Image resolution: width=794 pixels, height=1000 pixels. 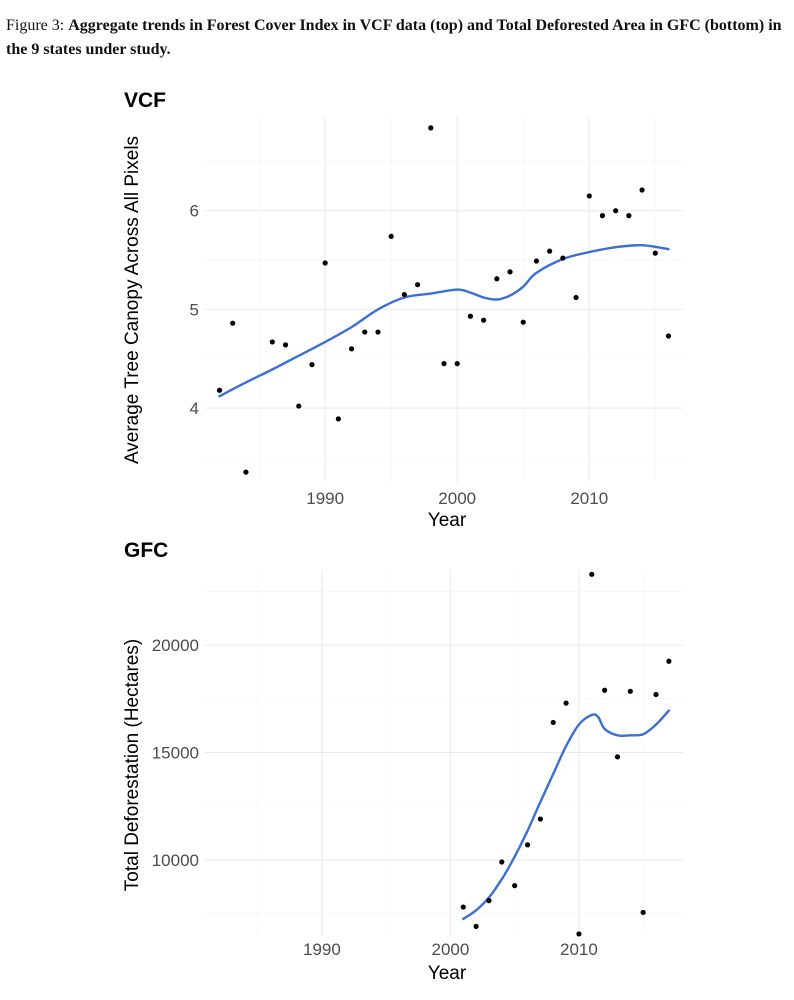 I want to click on vcf-x-ticks: 1990 2000 2010, so click(x=457, y=498).